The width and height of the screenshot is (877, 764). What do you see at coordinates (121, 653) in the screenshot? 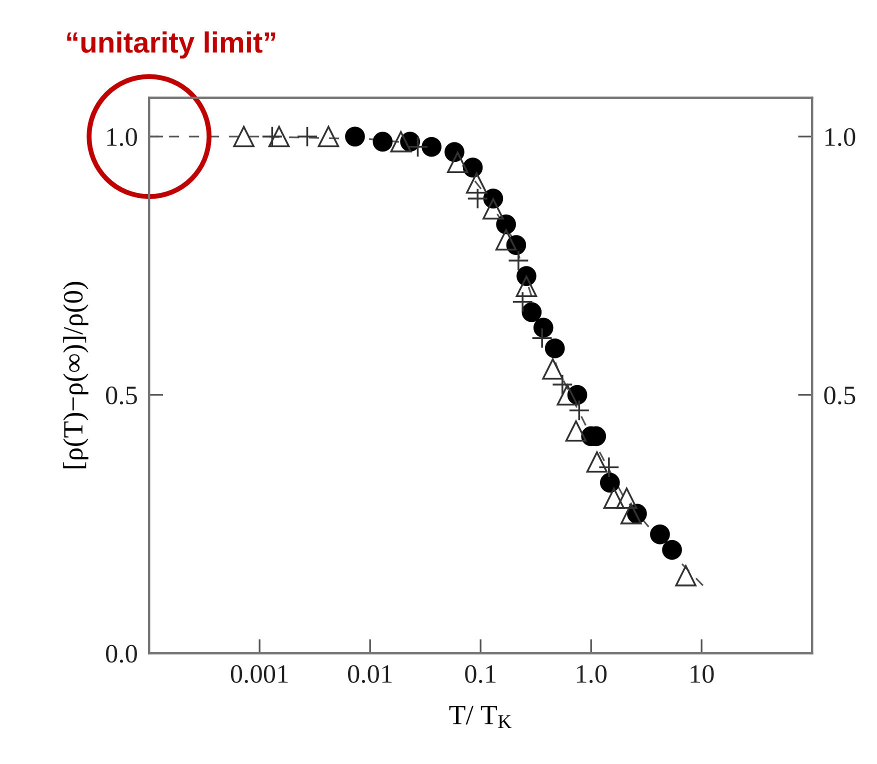
I see `y-tick-label: 0.0` at bounding box center [121, 653].